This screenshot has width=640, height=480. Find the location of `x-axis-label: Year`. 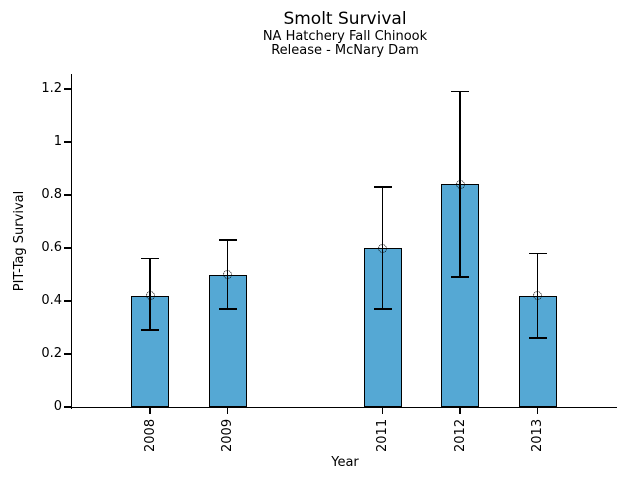

x-axis-label: Year is located at coordinates (345, 462).